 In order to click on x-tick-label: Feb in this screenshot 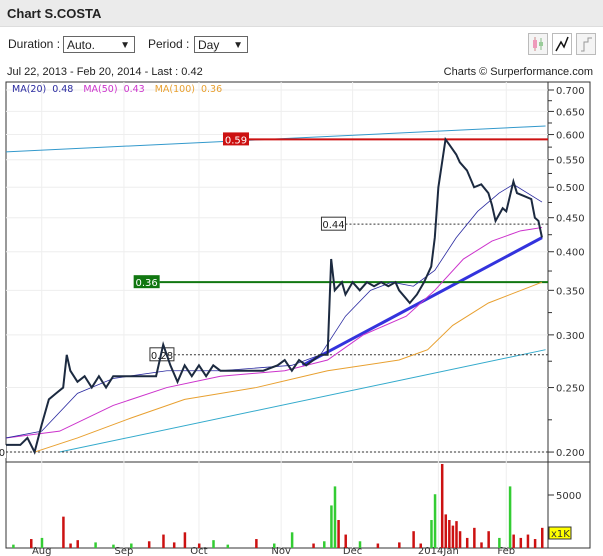, I will do `click(506, 551)`.